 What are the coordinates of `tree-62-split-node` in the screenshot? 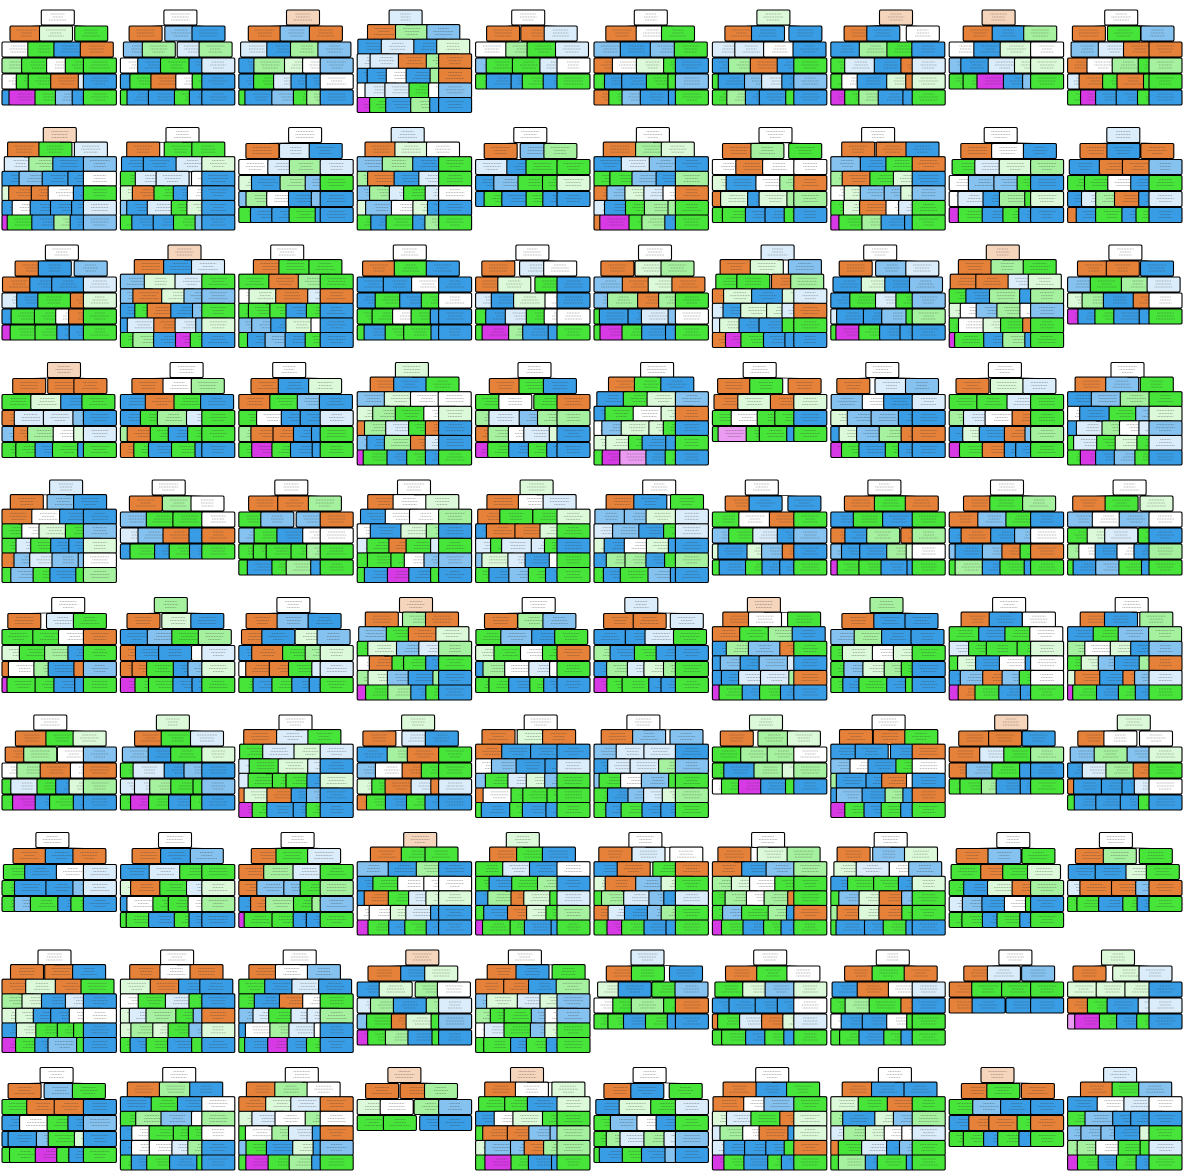 It's located at (218, 786).